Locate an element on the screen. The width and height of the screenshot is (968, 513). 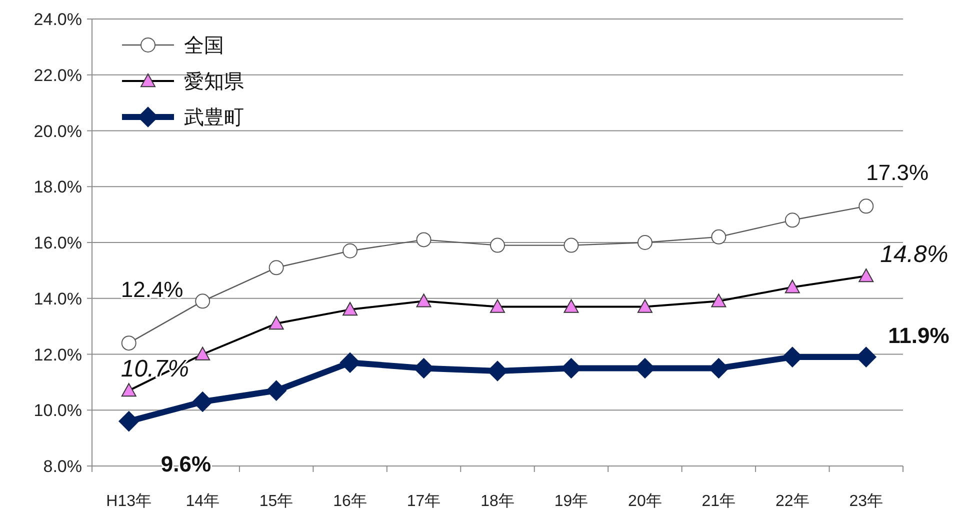
y-tick-label: 24.0% is located at coordinates (58, 19).